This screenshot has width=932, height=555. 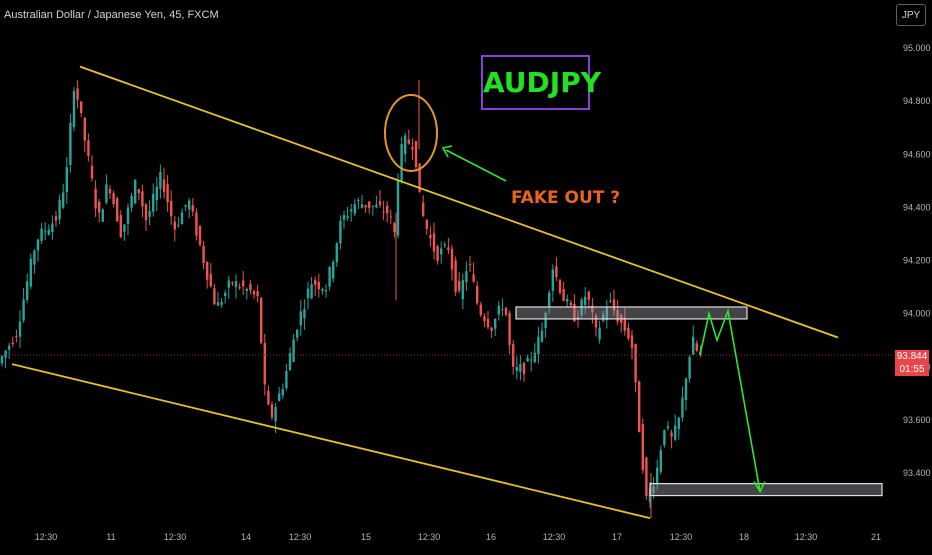 What do you see at coordinates (917, 207) in the screenshot?
I see `price-tick-label: 94.400` at bounding box center [917, 207].